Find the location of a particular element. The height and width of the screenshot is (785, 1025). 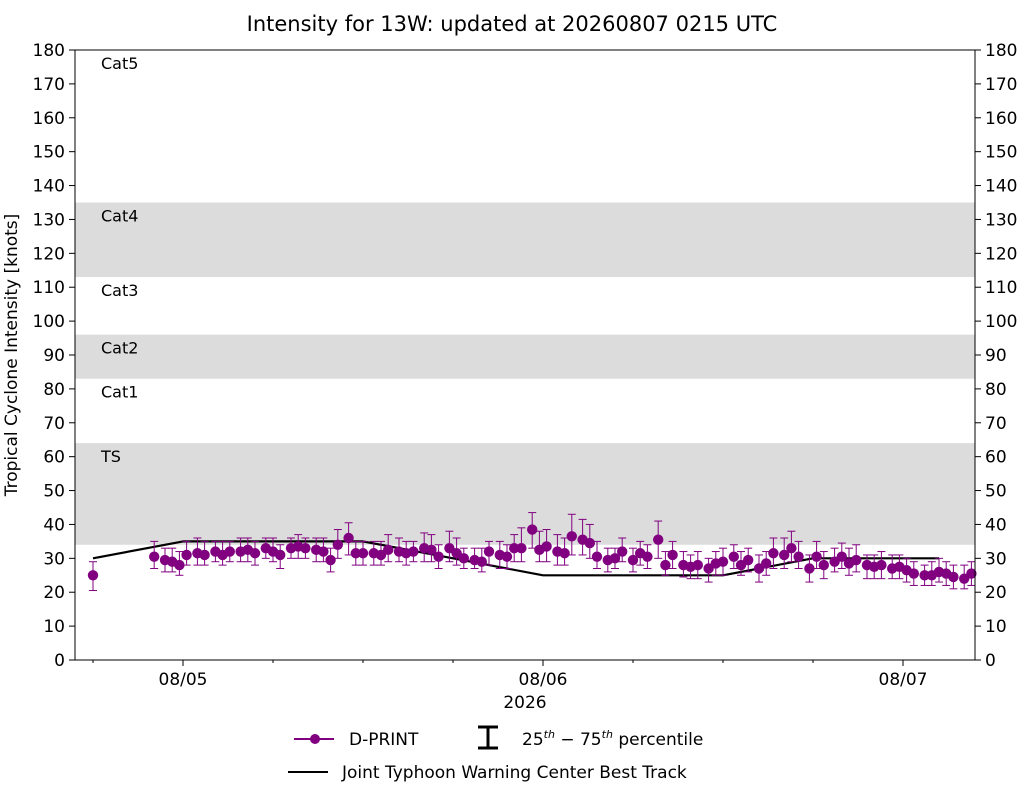

y-tick-label-right: 150 is located at coordinates (1001, 153).